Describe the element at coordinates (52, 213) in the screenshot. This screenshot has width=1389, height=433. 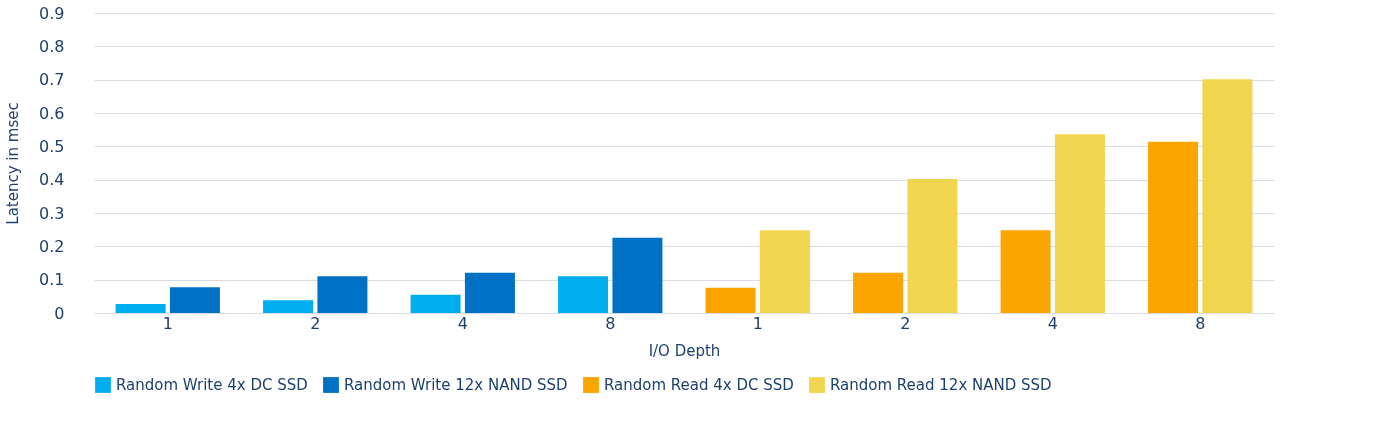
I see `y-tick-label: 0.3` at that location.